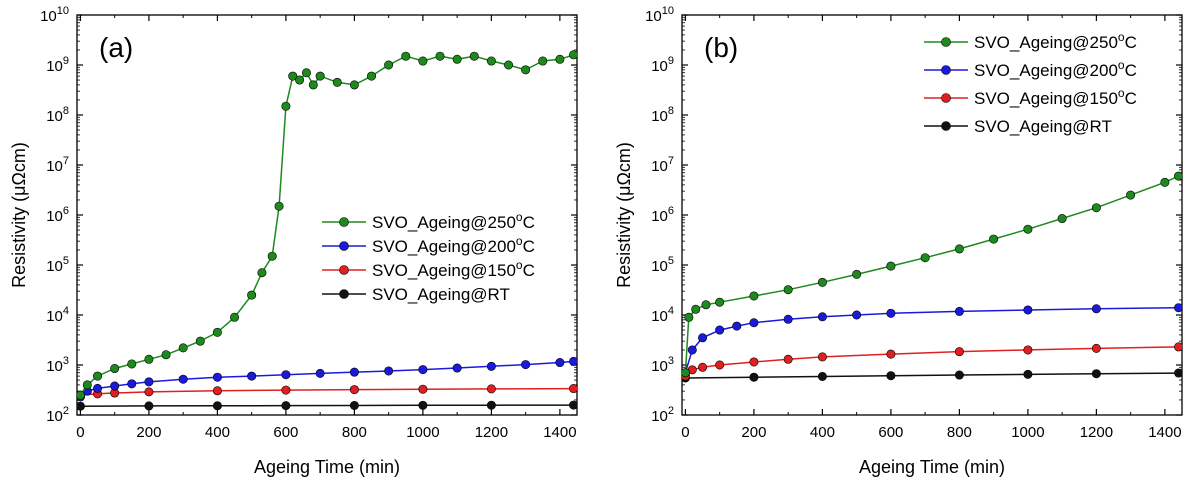 This screenshot has width=1190, height=484. Describe the element at coordinates (54, 15) in the screenshot. I see `y-tick-label: 10¹⁰` at that location.